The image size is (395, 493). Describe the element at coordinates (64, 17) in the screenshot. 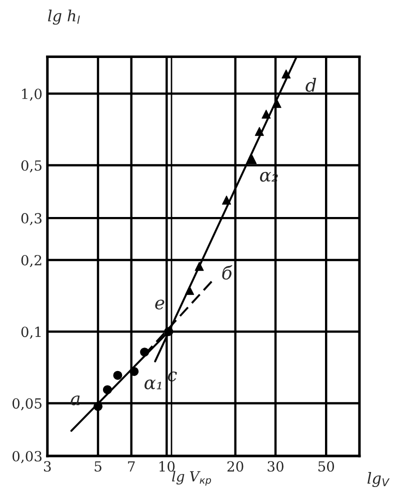

I see `y-axis-title: lg h$_{l}$` at that location.